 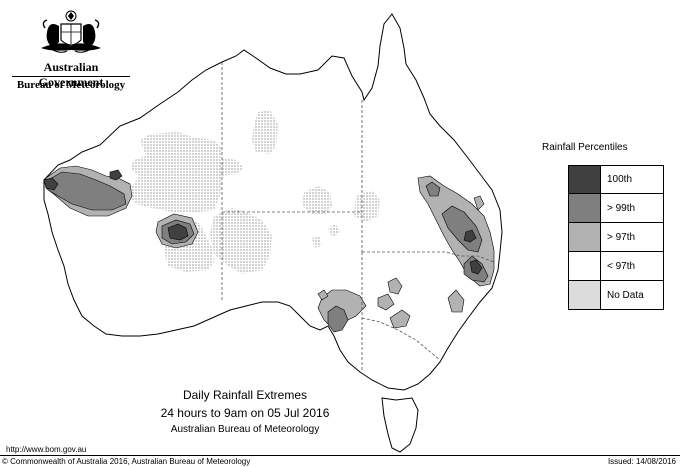 What do you see at coordinates (621, 266) in the screenshot?
I see `legend-label-below-97th: < 97th` at bounding box center [621, 266].